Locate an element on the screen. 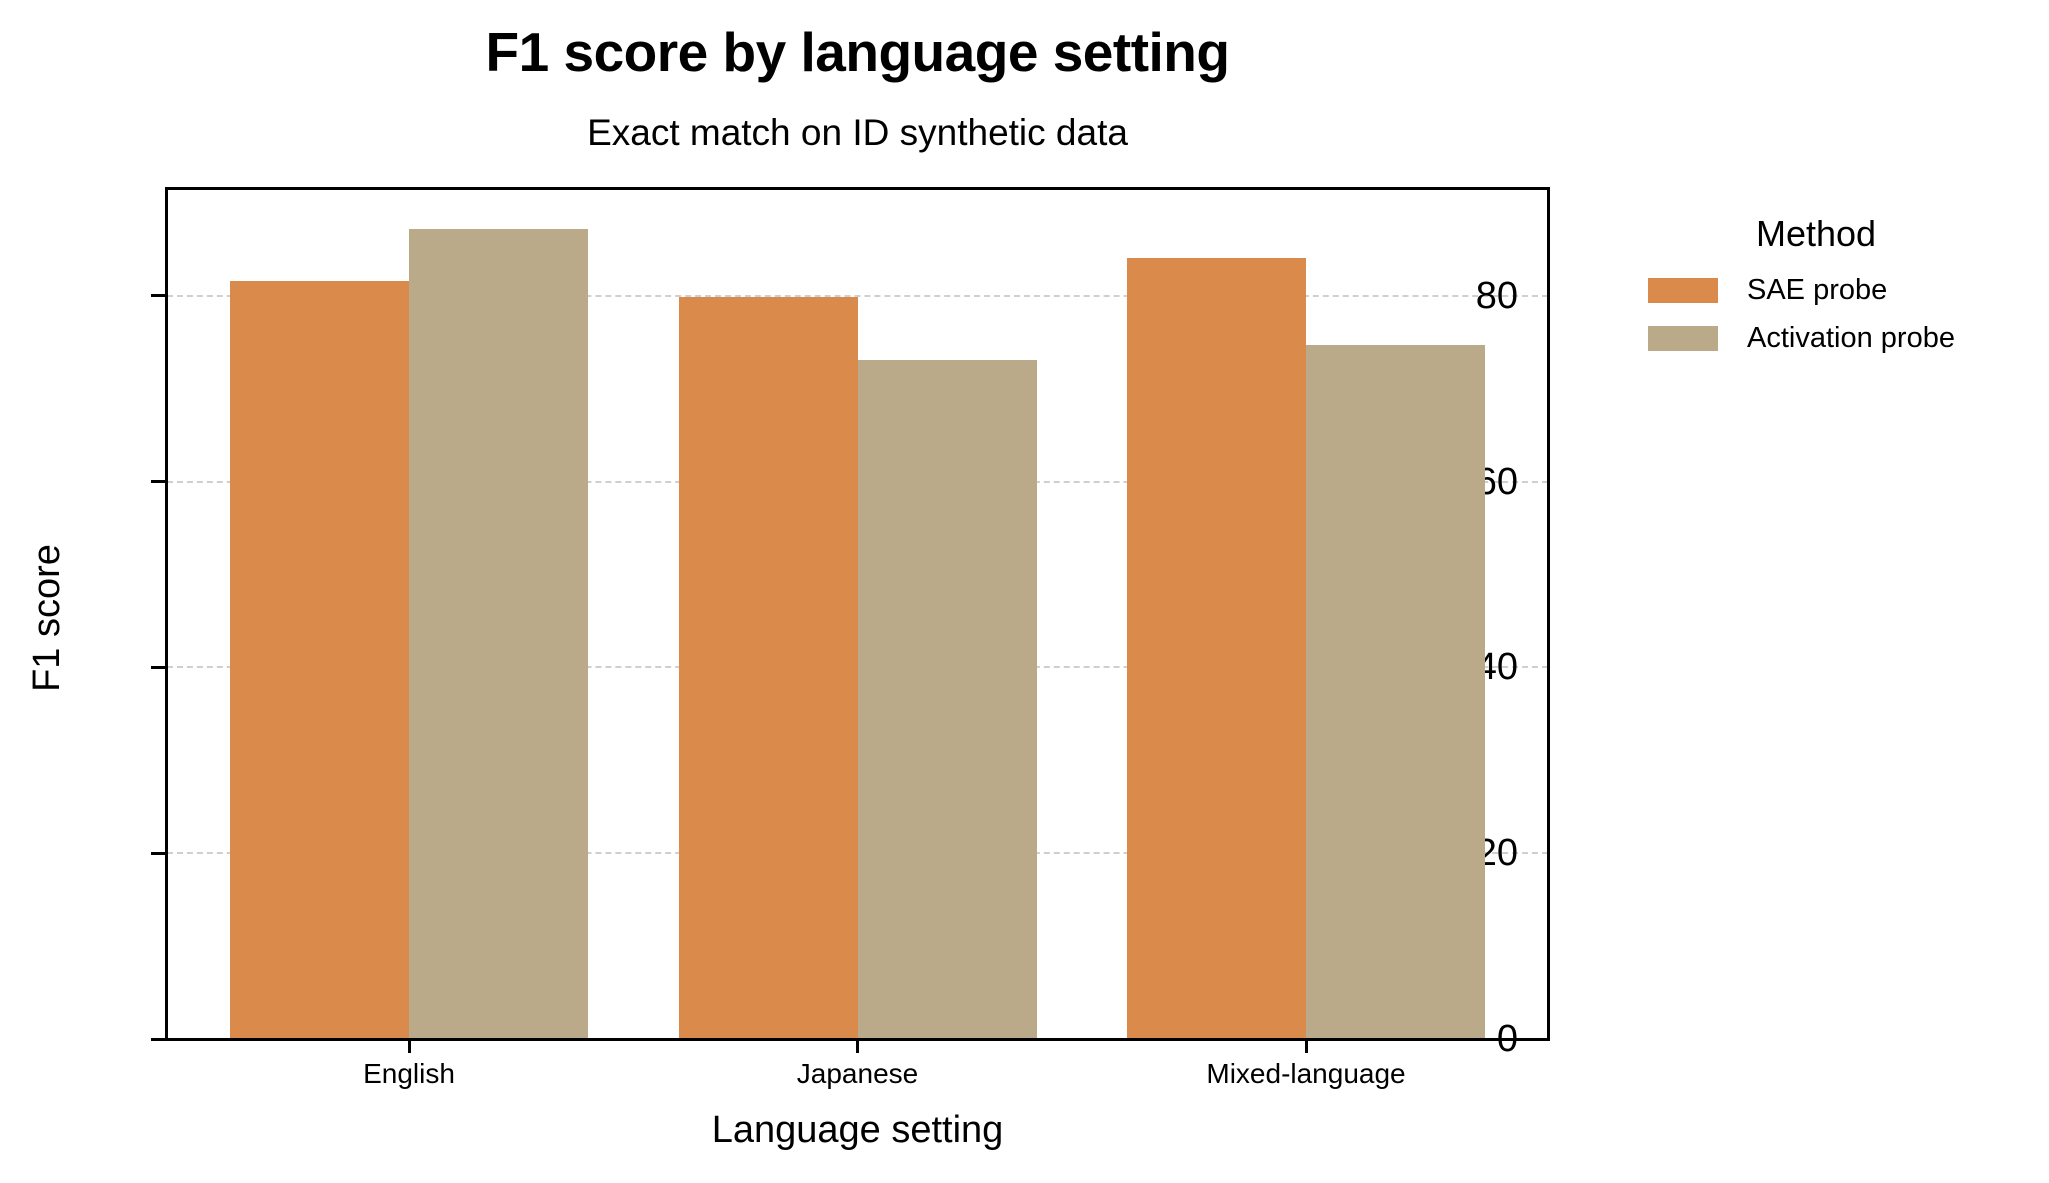  x-tick-label: English is located at coordinates (409, 1073).